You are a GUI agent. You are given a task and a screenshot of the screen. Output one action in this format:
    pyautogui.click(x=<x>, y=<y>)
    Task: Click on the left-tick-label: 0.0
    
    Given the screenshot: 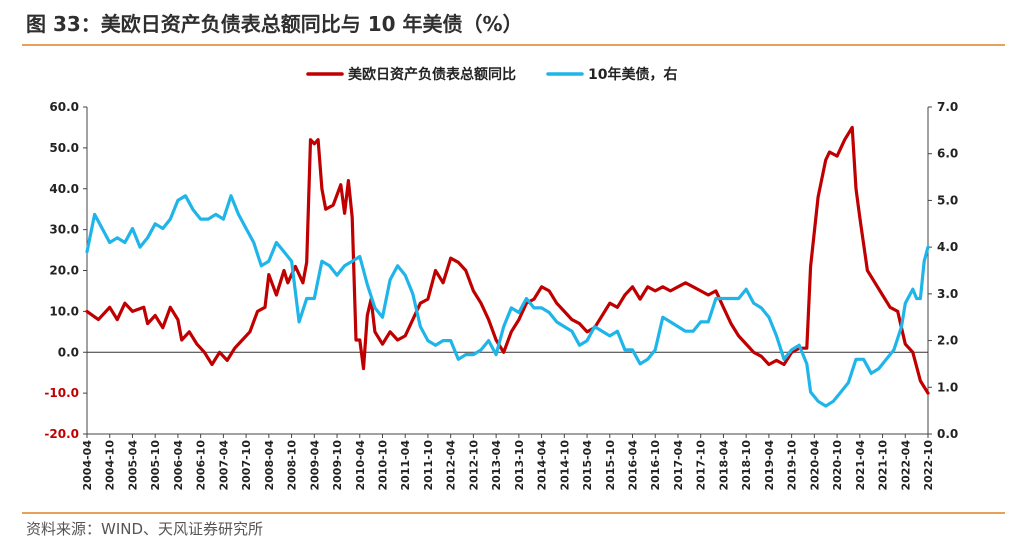 What is the action you would take?
    pyautogui.click(x=68, y=352)
    